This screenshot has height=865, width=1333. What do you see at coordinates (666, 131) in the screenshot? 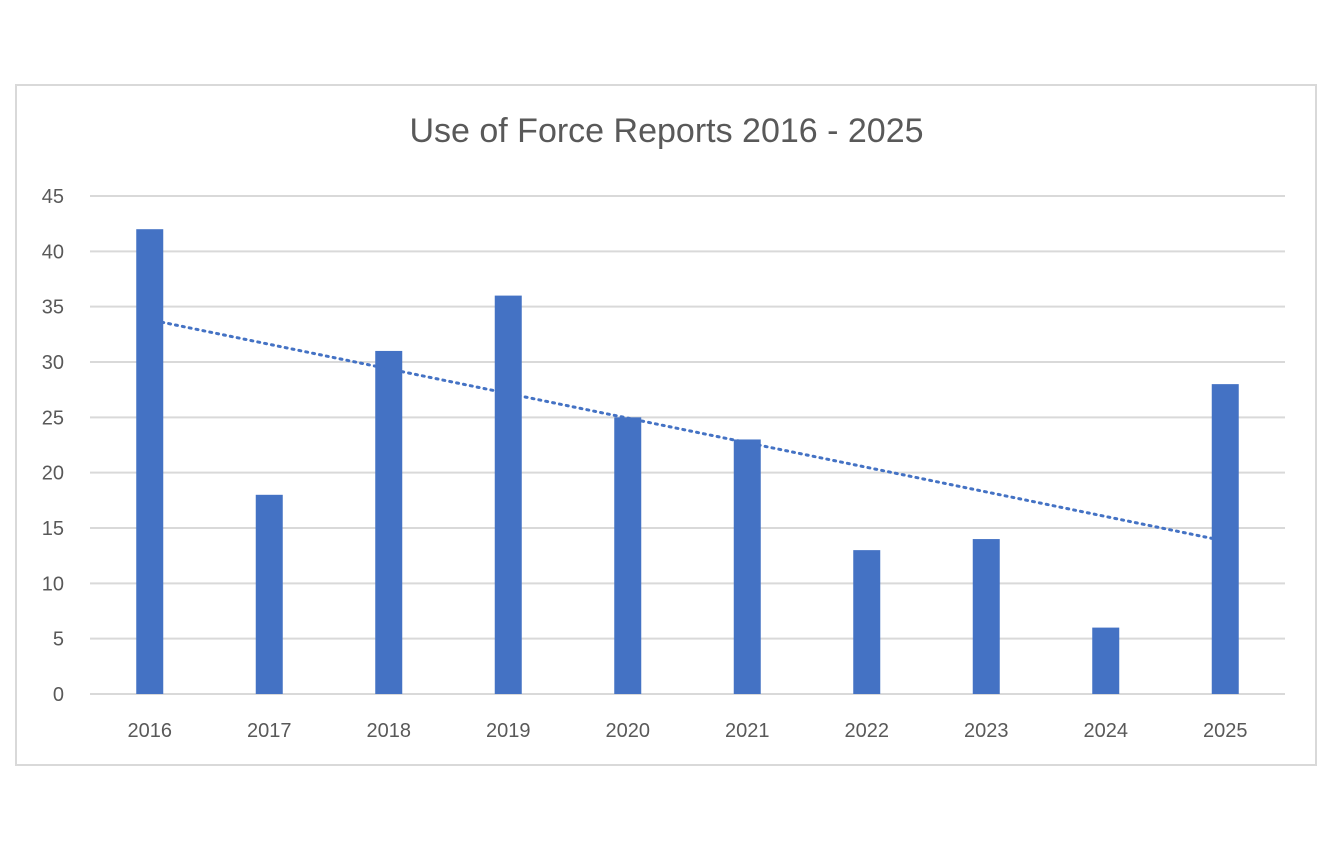
I see `chart-title: Use of Force Reports 2016 - 2025` at bounding box center [666, 131].